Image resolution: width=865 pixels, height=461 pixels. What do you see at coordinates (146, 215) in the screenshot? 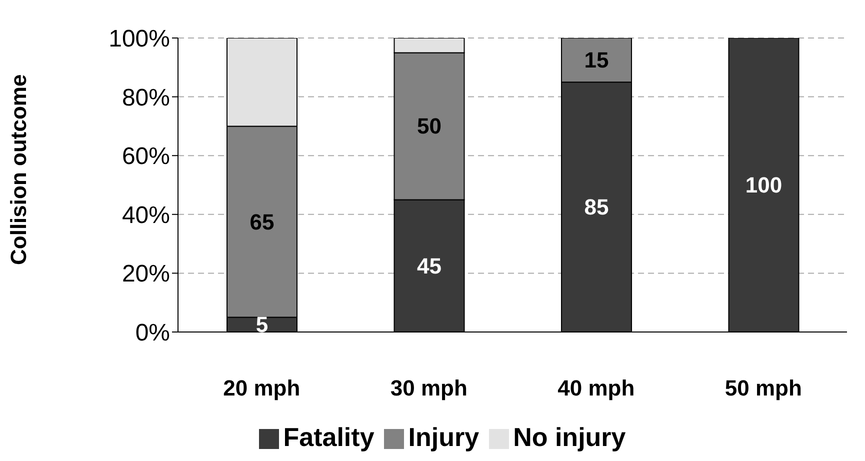
I see `y-tick-label: 40%` at bounding box center [146, 215].